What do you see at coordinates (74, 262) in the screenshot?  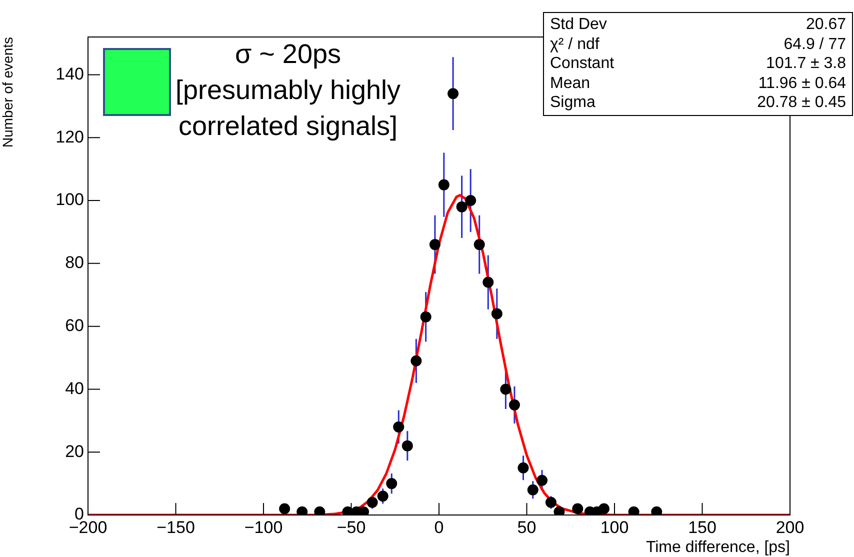 I see `y-tick-label: 80` at bounding box center [74, 262].